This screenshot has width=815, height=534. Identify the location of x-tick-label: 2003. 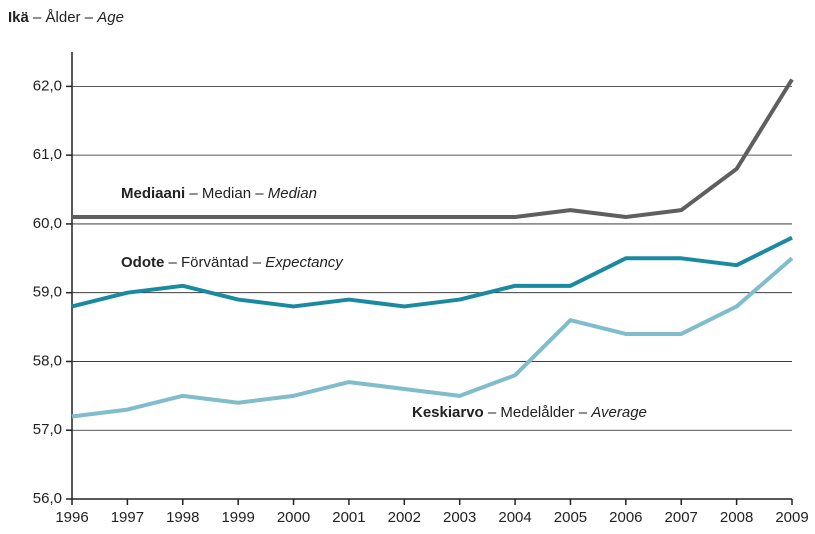
(459, 517).